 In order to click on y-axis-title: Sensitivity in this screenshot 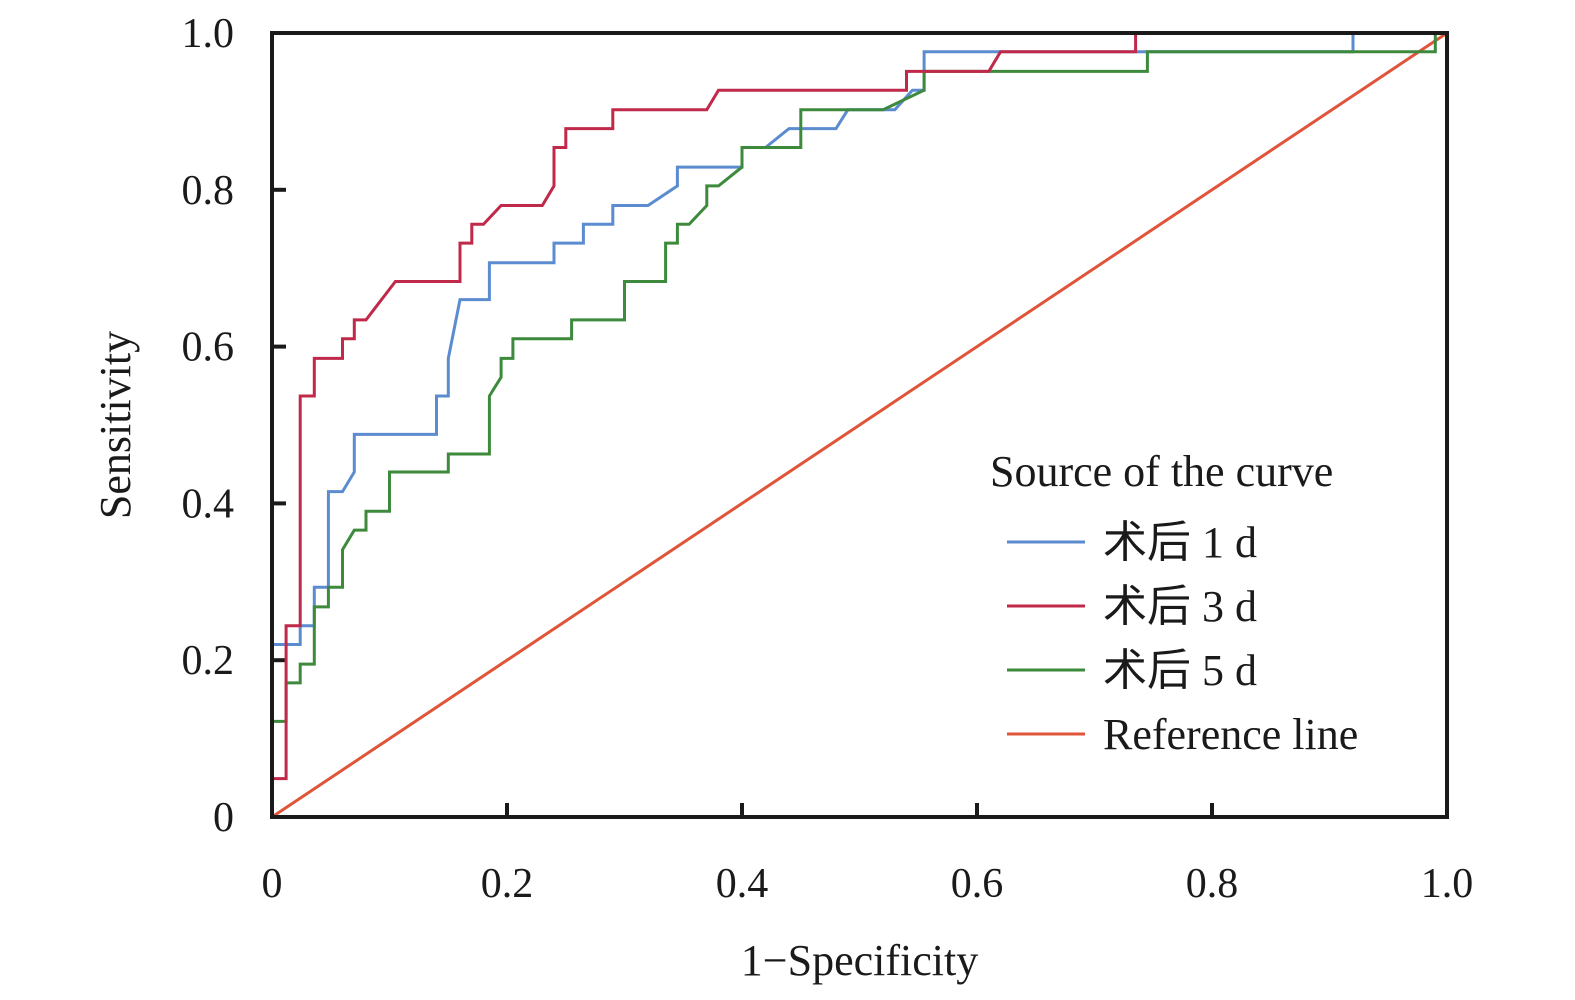, I will do `click(115, 425)`.